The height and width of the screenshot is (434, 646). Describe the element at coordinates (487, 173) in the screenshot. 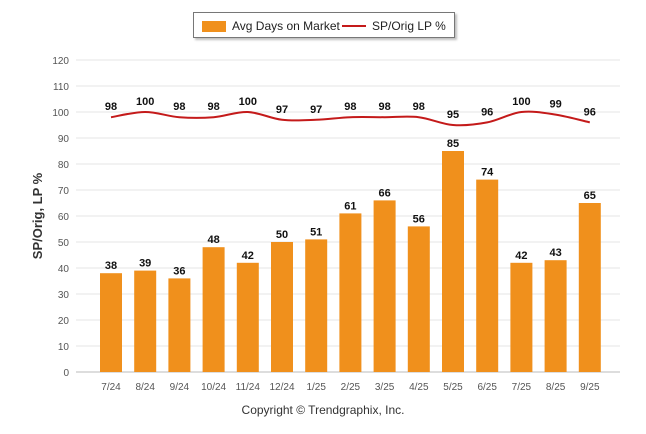

I see `bar-value-label: 74` at that location.